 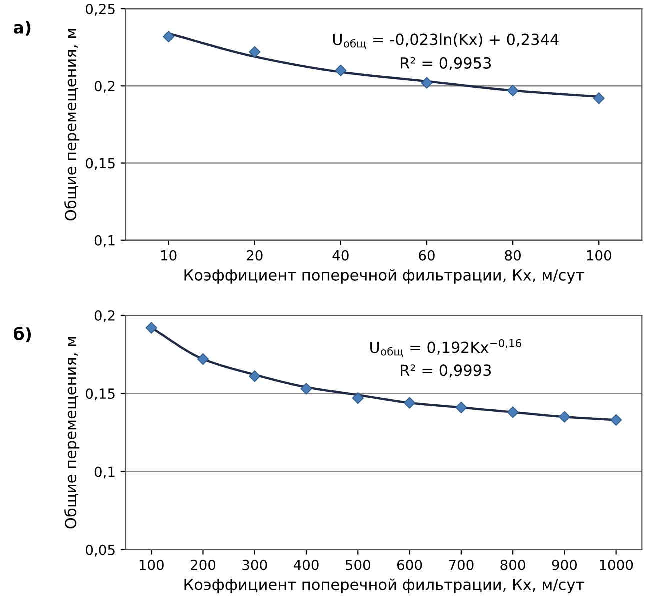 I want to click on x-tick-label: 60, so click(x=427, y=255).